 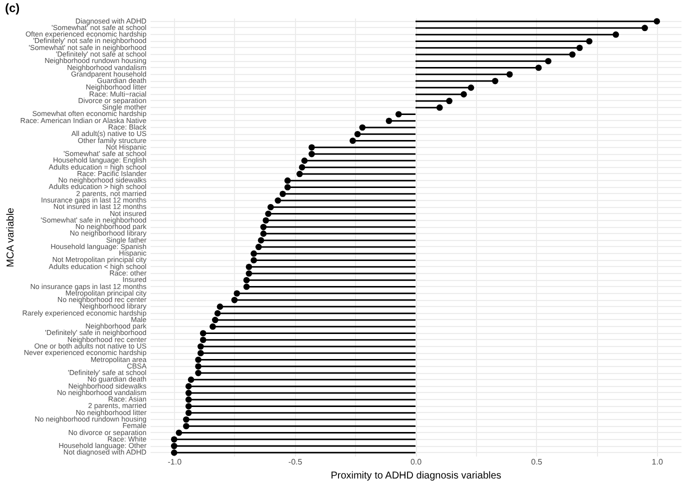 What do you see at coordinates (10, 237) in the screenshot?
I see `y-axis-title: MCA variable` at bounding box center [10, 237].